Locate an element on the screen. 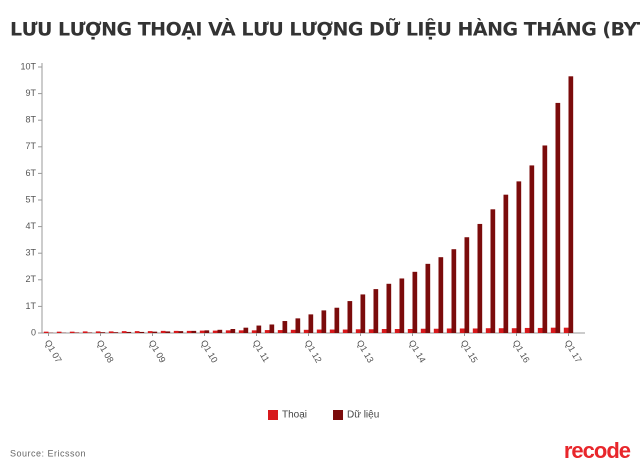 This screenshot has width=640, height=470. x-tick-label: Q1 08 is located at coordinates (105, 351).